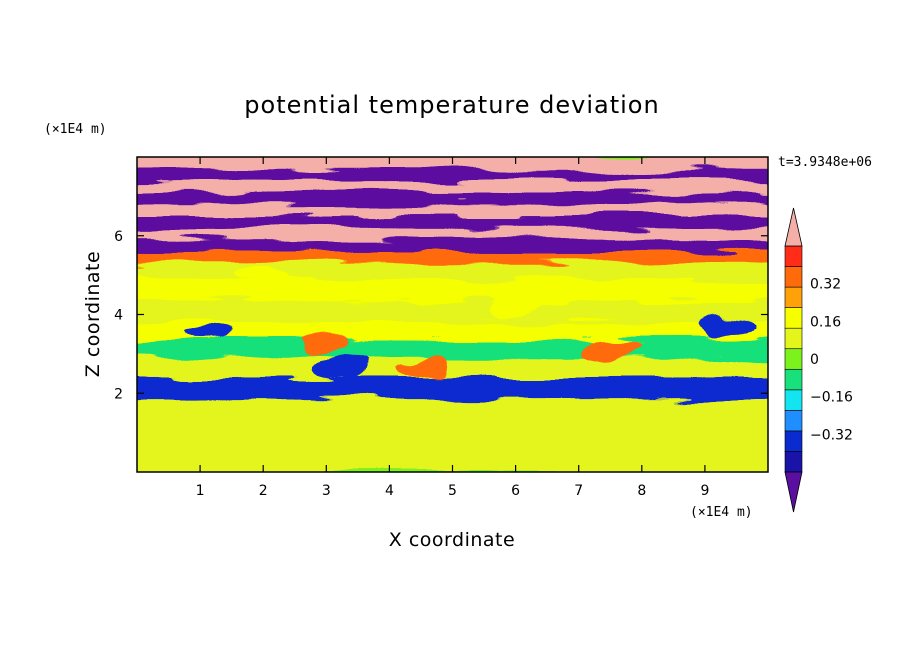 The image size is (904, 654). Describe the element at coordinates (825, 322) in the screenshot. I see `colorbar-label: 0.16` at that location.